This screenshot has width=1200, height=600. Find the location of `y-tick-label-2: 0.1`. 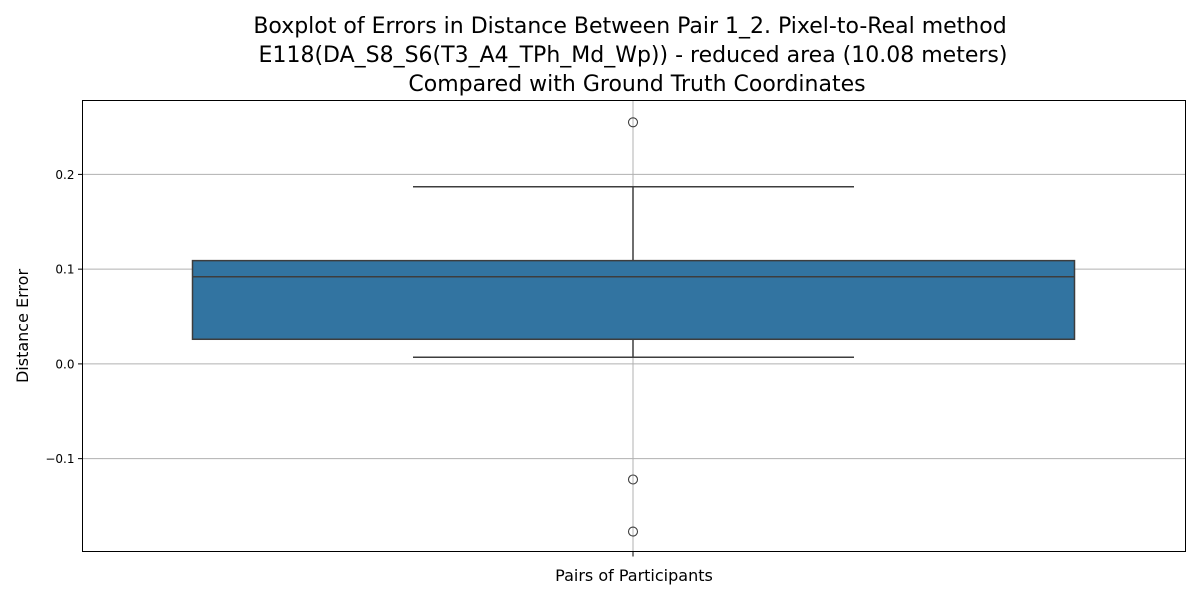

y-tick-label-2: 0.1 is located at coordinates (64, 270).